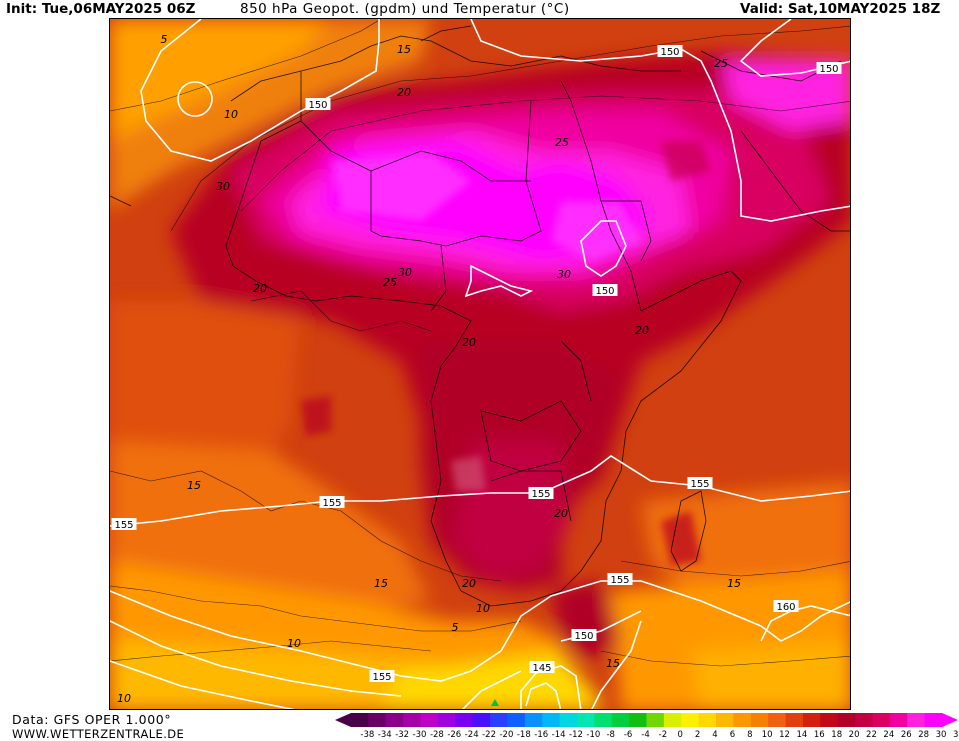  Describe the element at coordinates (784, 735) in the screenshot. I see `colorbar-tick-label: 12` at that location.